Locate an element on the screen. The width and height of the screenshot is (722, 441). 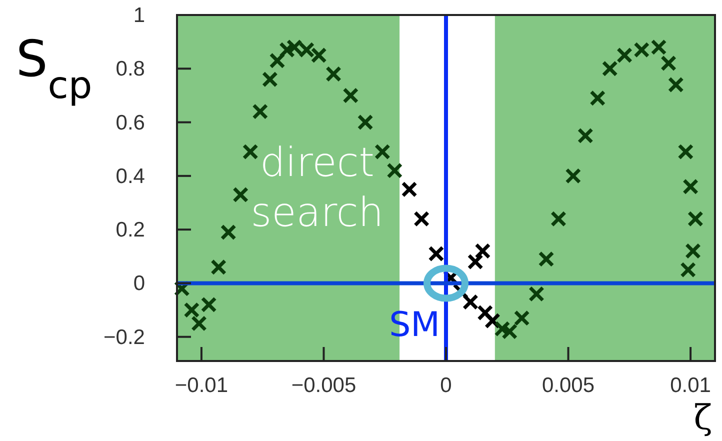
x-tick-label: 0.005 is located at coordinates (568, 385).